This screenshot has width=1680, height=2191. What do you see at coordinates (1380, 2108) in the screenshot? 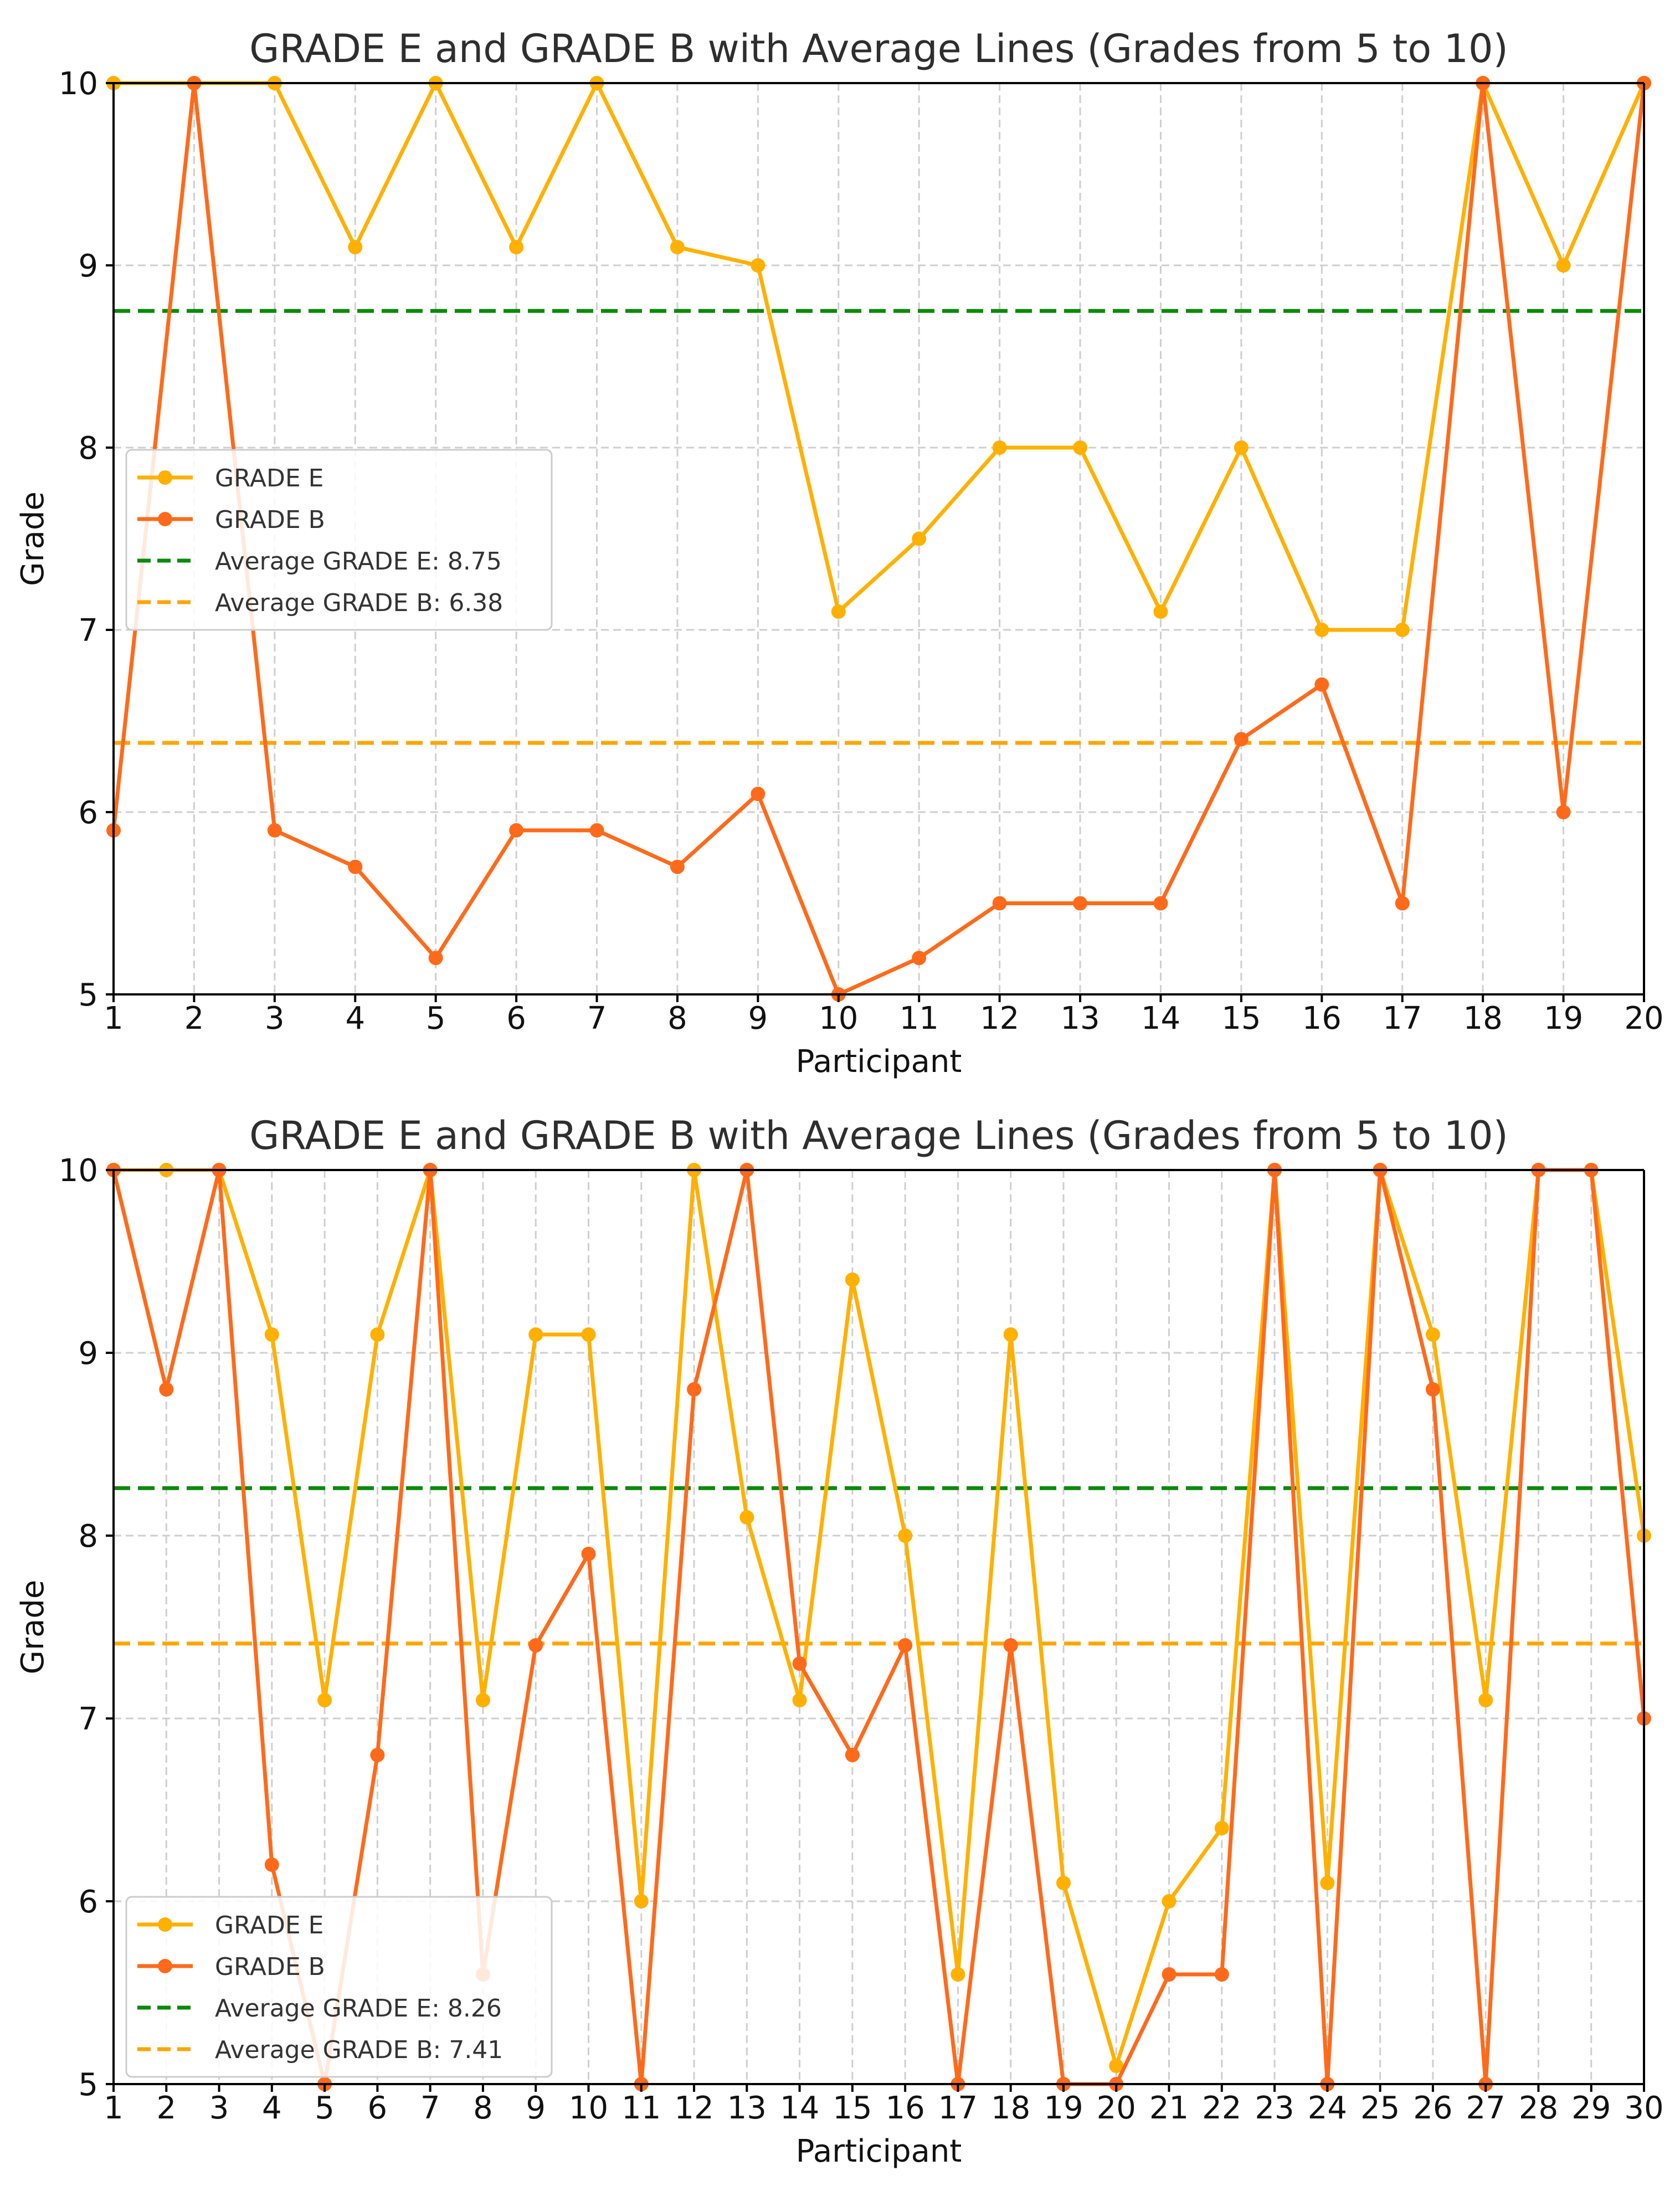
I see `x-tick-label: 25` at bounding box center [1380, 2108].